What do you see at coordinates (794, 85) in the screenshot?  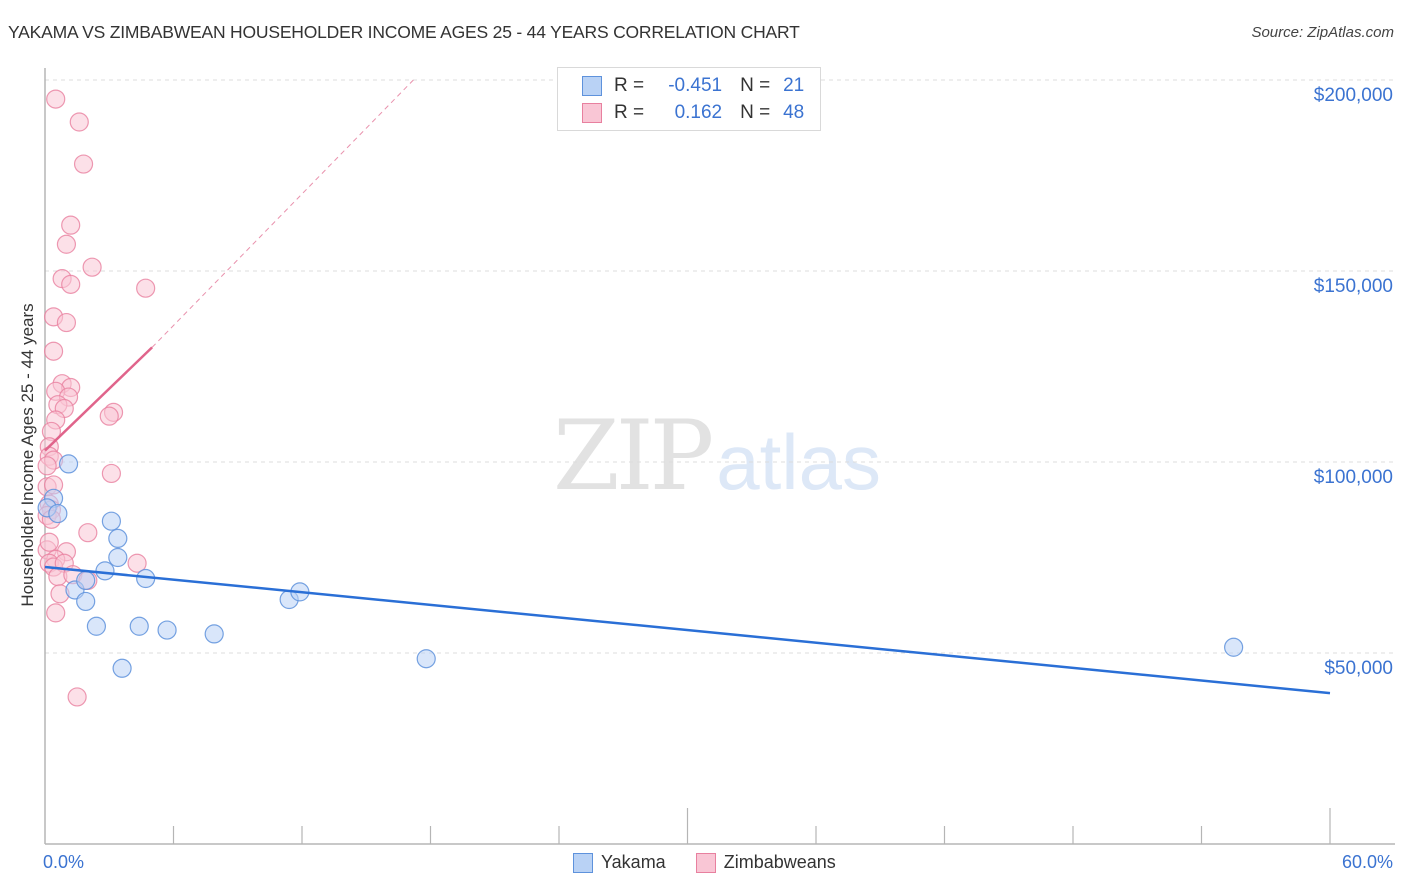 I see `yakama-n-value: 21` at bounding box center [794, 85].